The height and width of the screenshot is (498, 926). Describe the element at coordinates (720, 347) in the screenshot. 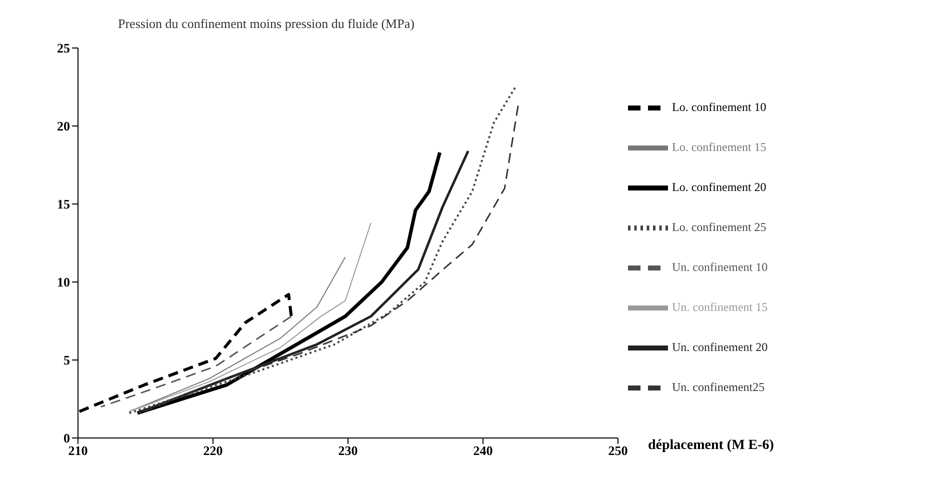

I see `legend-label: Un. confinement 20` at that location.